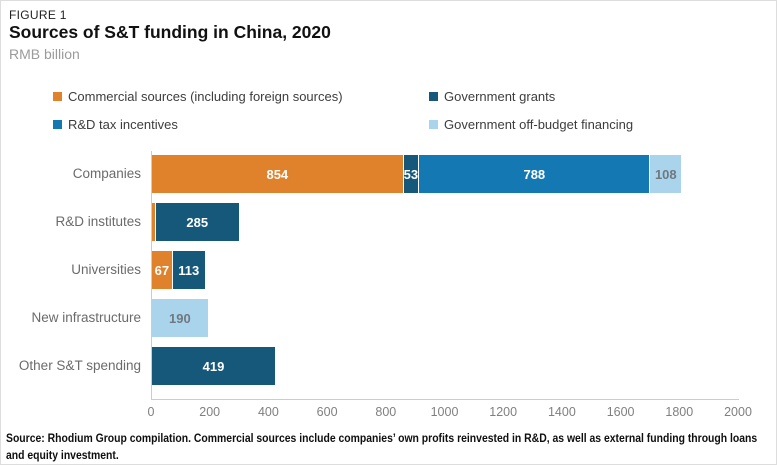  Describe the element at coordinates (500, 96) in the screenshot. I see `legend-label: Government grants` at that location.